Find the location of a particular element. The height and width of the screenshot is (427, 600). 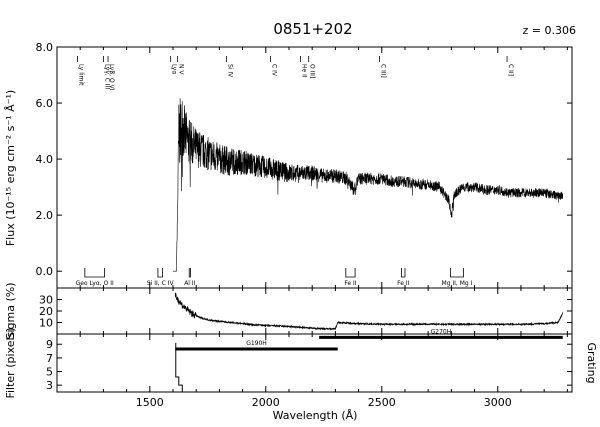

y-tick-label-filter-0: 3 is located at coordinates (49, 385).